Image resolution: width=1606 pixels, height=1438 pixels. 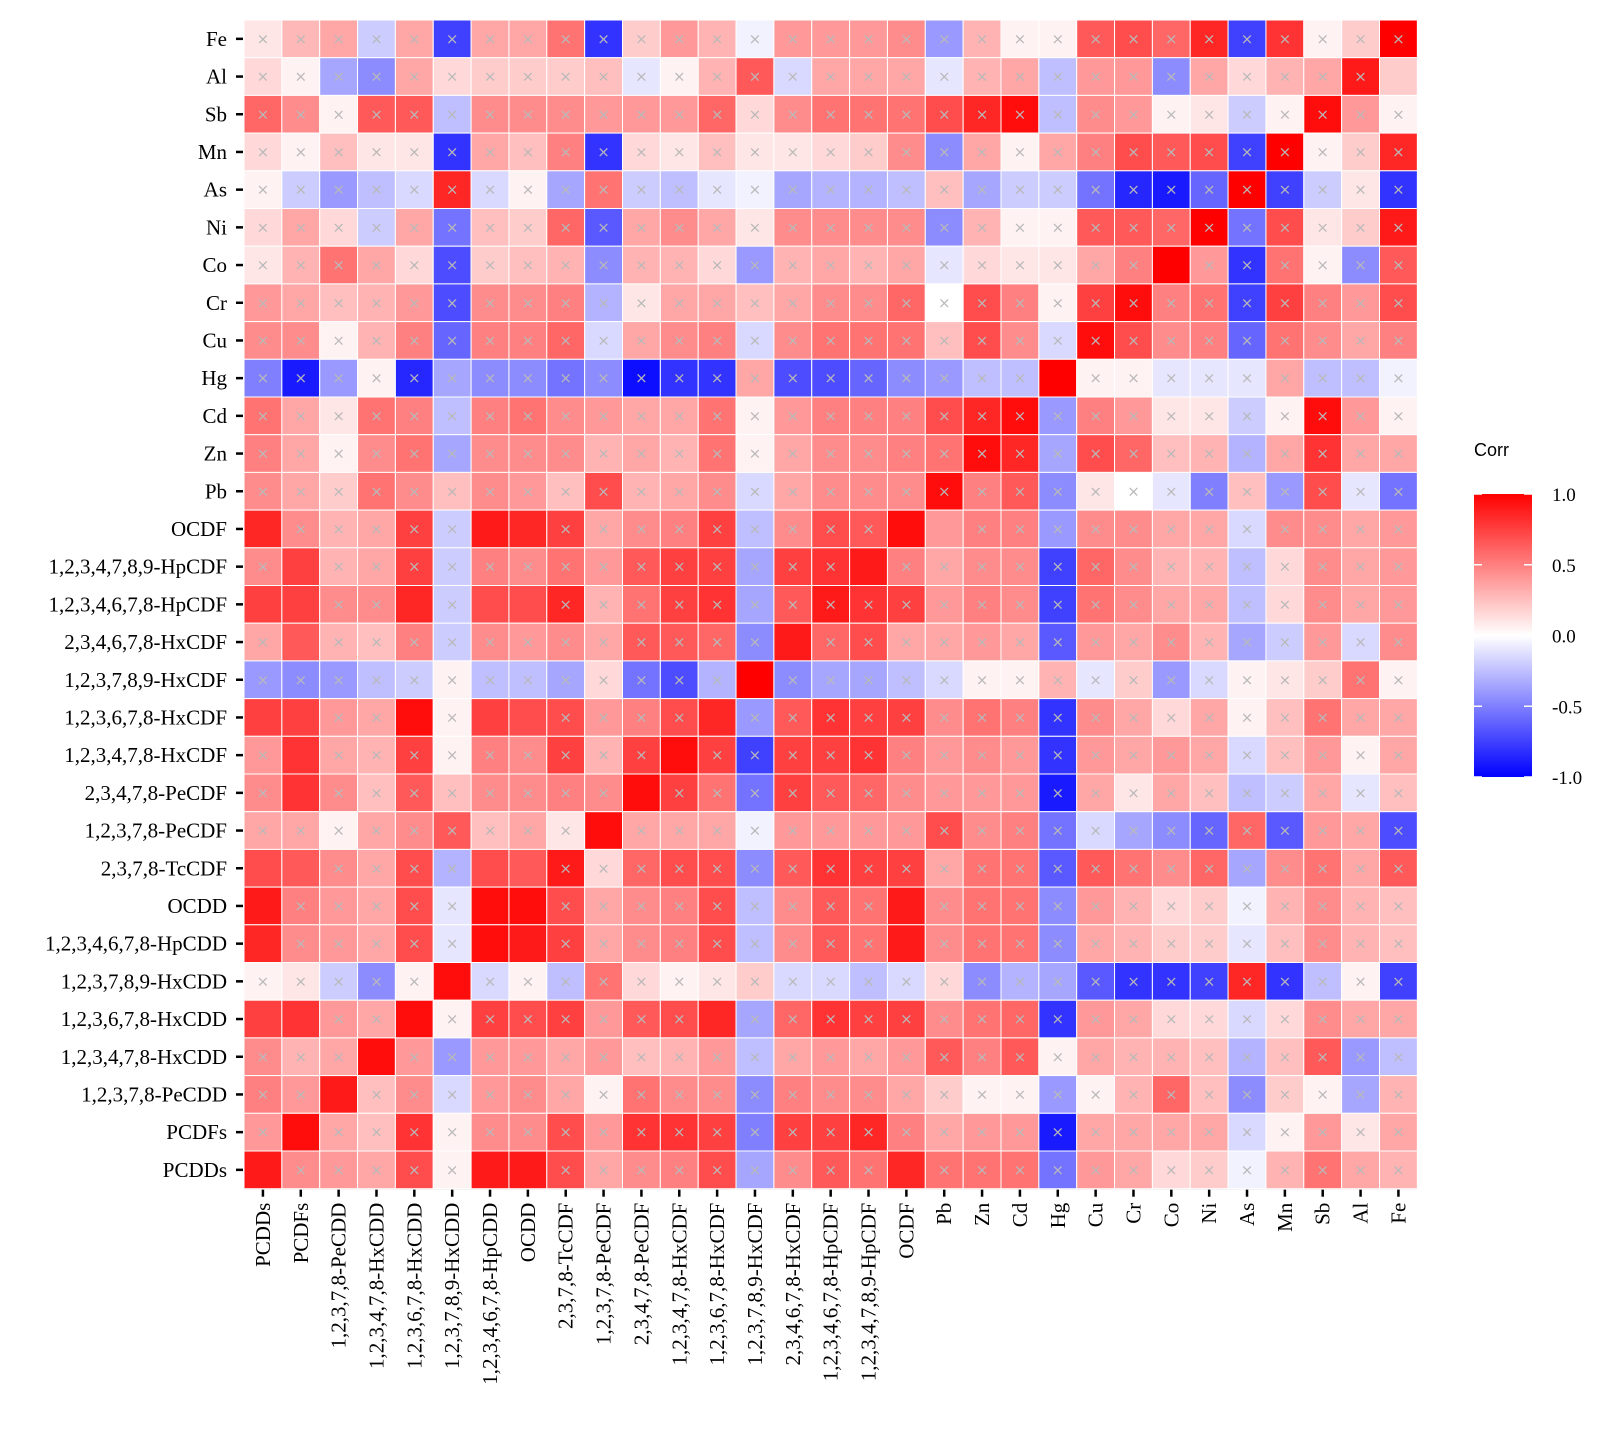 What do you see at coordinates (793, 1284) in the screenshot?
I see `x-tick-label: 2,3,4,6,7,8-HxCDF` at bounding box center [793, 1284].